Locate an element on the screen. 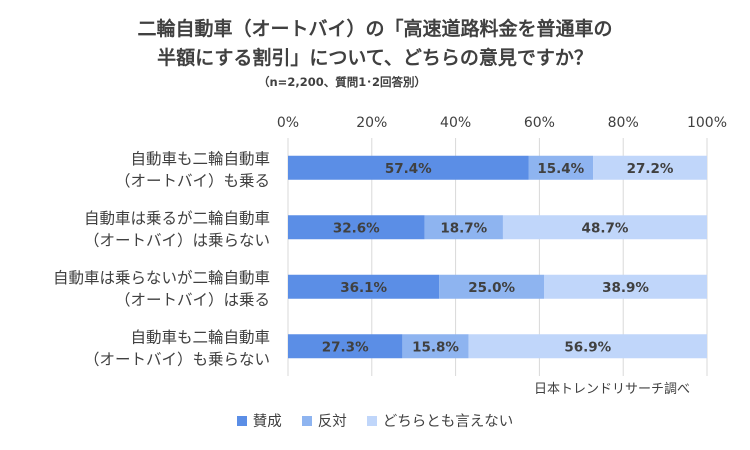  data-label: 27.2% is located at coordinates (650, 169).